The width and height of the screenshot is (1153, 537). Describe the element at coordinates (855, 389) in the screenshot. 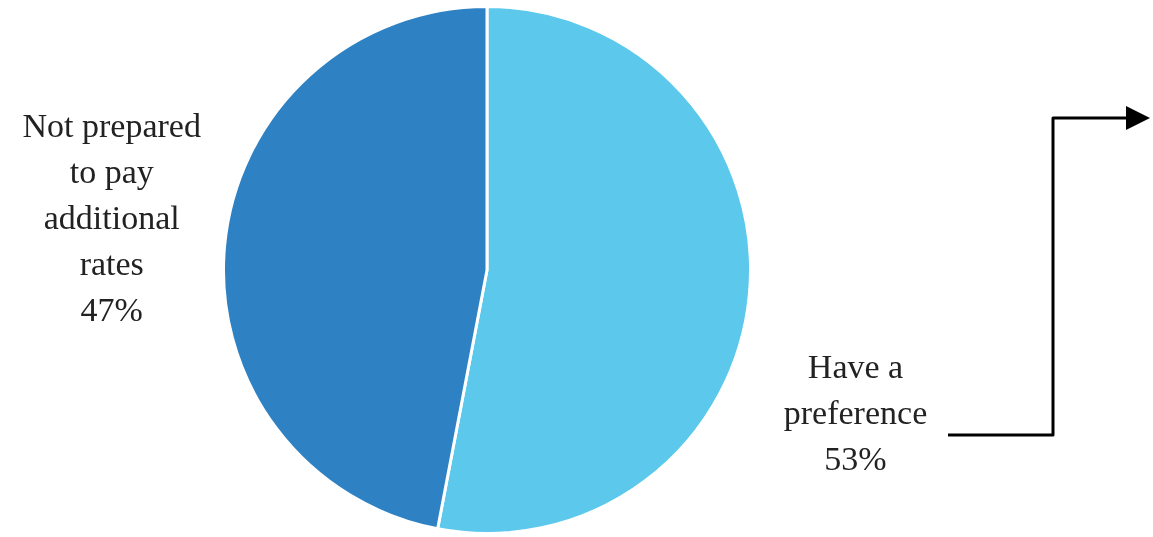

I see `slice-label: Have a preference` at that location.